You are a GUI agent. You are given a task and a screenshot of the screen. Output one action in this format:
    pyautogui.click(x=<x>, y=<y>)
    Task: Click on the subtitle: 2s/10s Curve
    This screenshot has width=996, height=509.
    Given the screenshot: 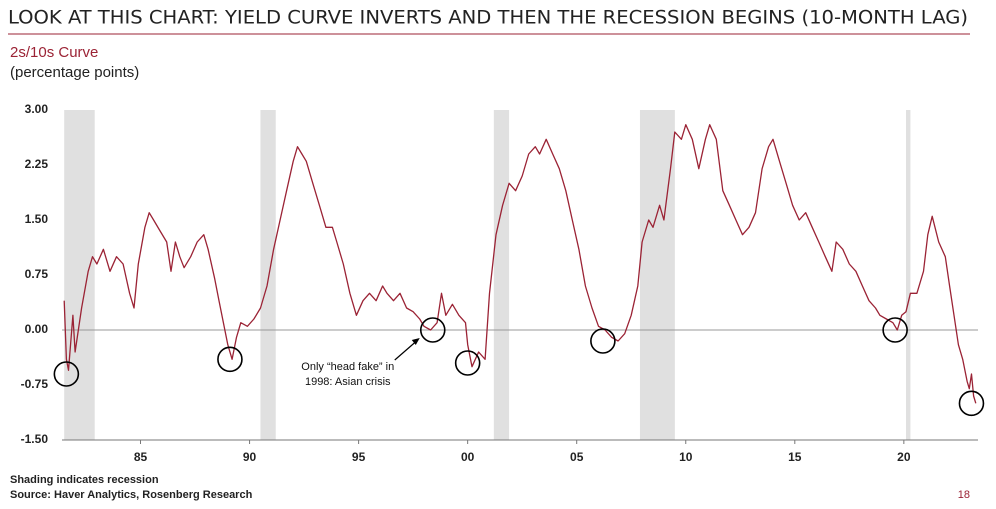 What is the action you would take?
    pyautogui.click(x=54, y=52)
    